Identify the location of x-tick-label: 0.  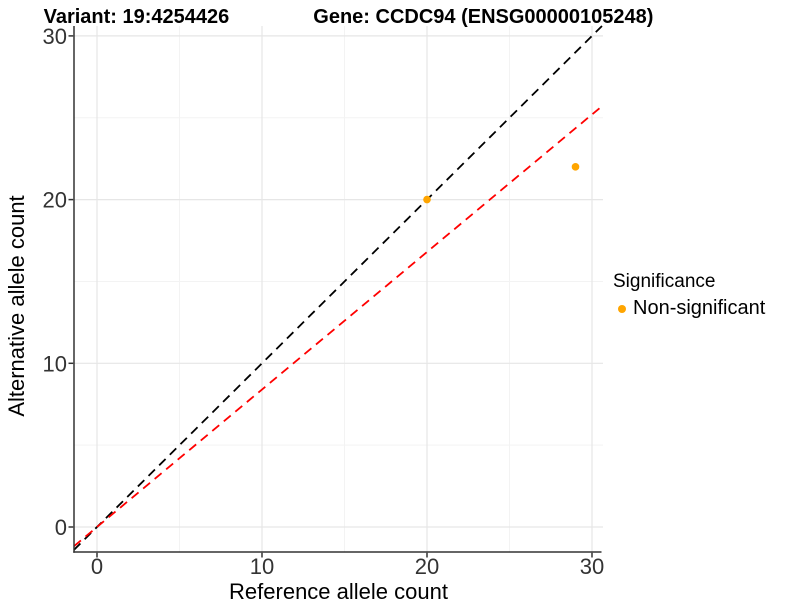
(97, 566).